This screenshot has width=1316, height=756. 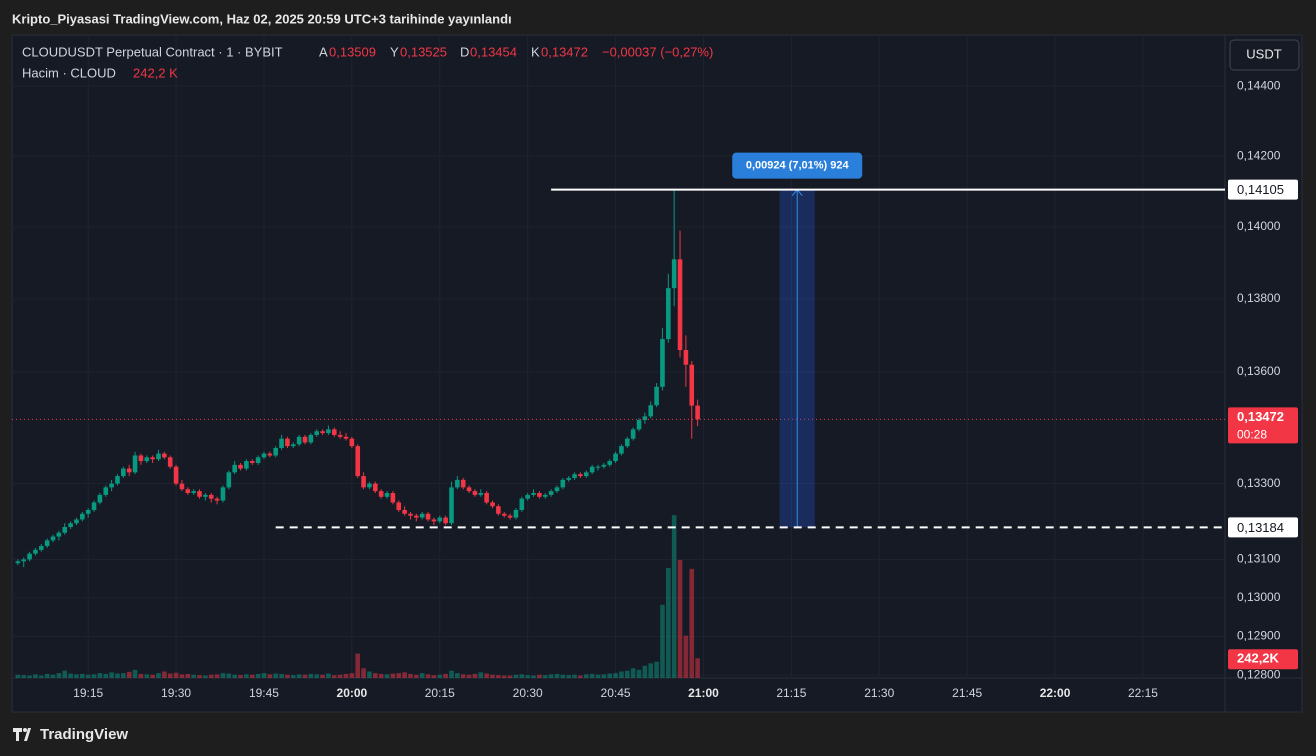 What do you see at coordinates (1258, 658) in the screenshot?
I see `volume-tag-label: 242,2K` at bounding box center [1258, 658].